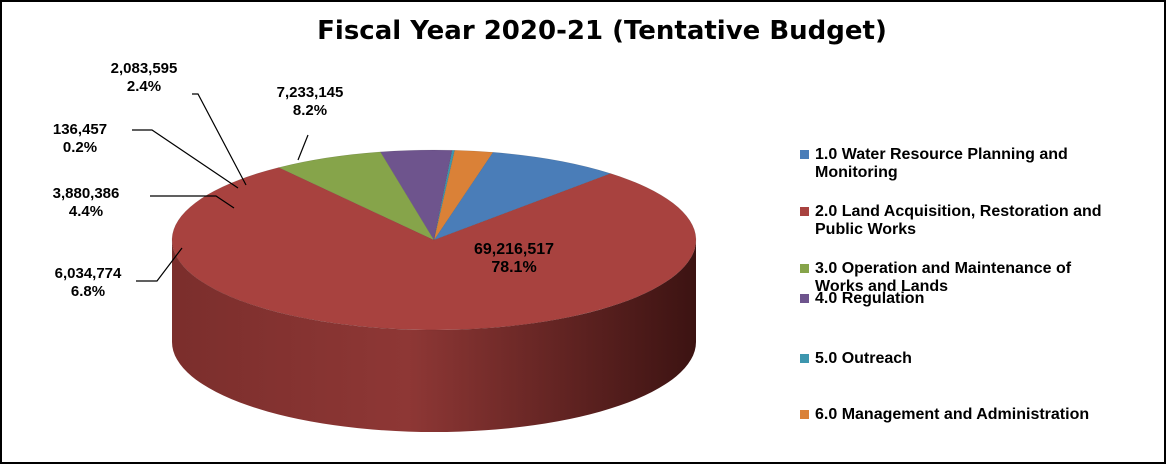 Image resolution: width=1166 pixels, height=464 pixels. I want to click on legend-item: 4.0 Regulation, so click(957, 299).